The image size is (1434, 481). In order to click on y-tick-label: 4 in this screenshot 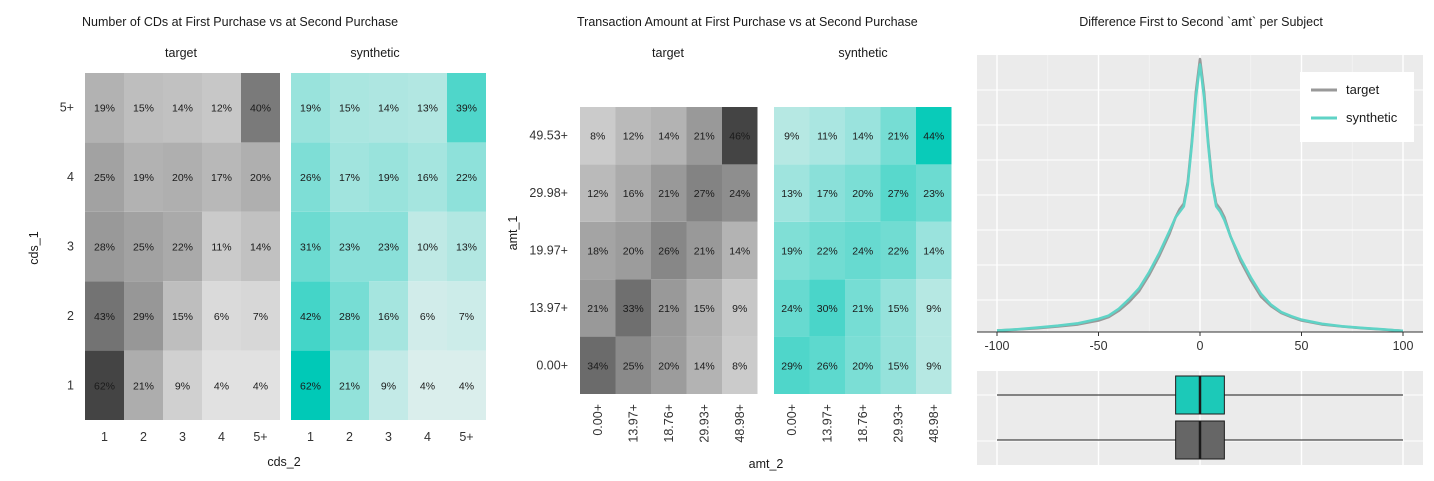, I will do `click(70, 177)`.